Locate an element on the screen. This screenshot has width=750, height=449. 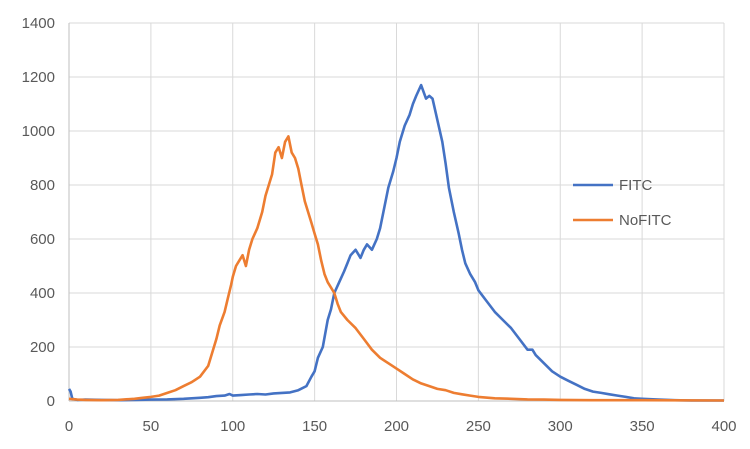
y-tick-label: 0 is located at coordinates (51, 401).